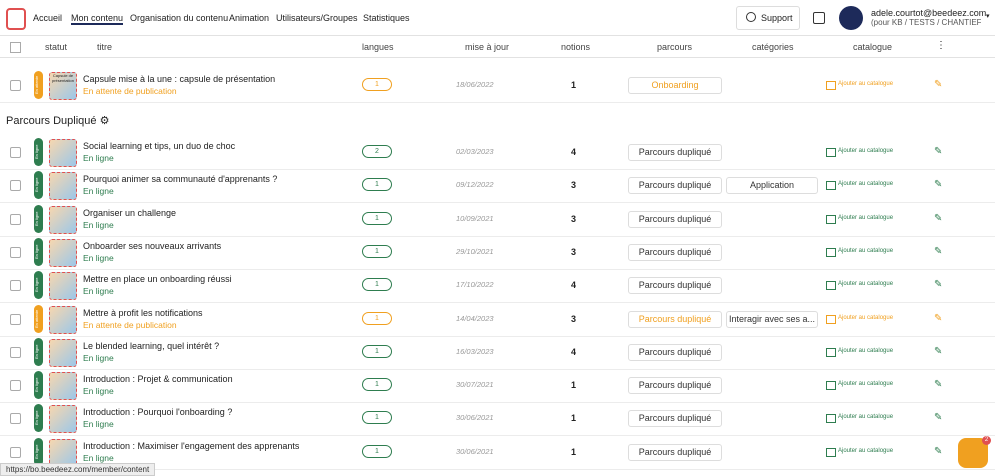 Image resolution: width=995 pixels, height=476 pixels. What do you see at coordinates (819, 18) in the screenshot?
I see `share-icon` at bounding box center [819, 18].